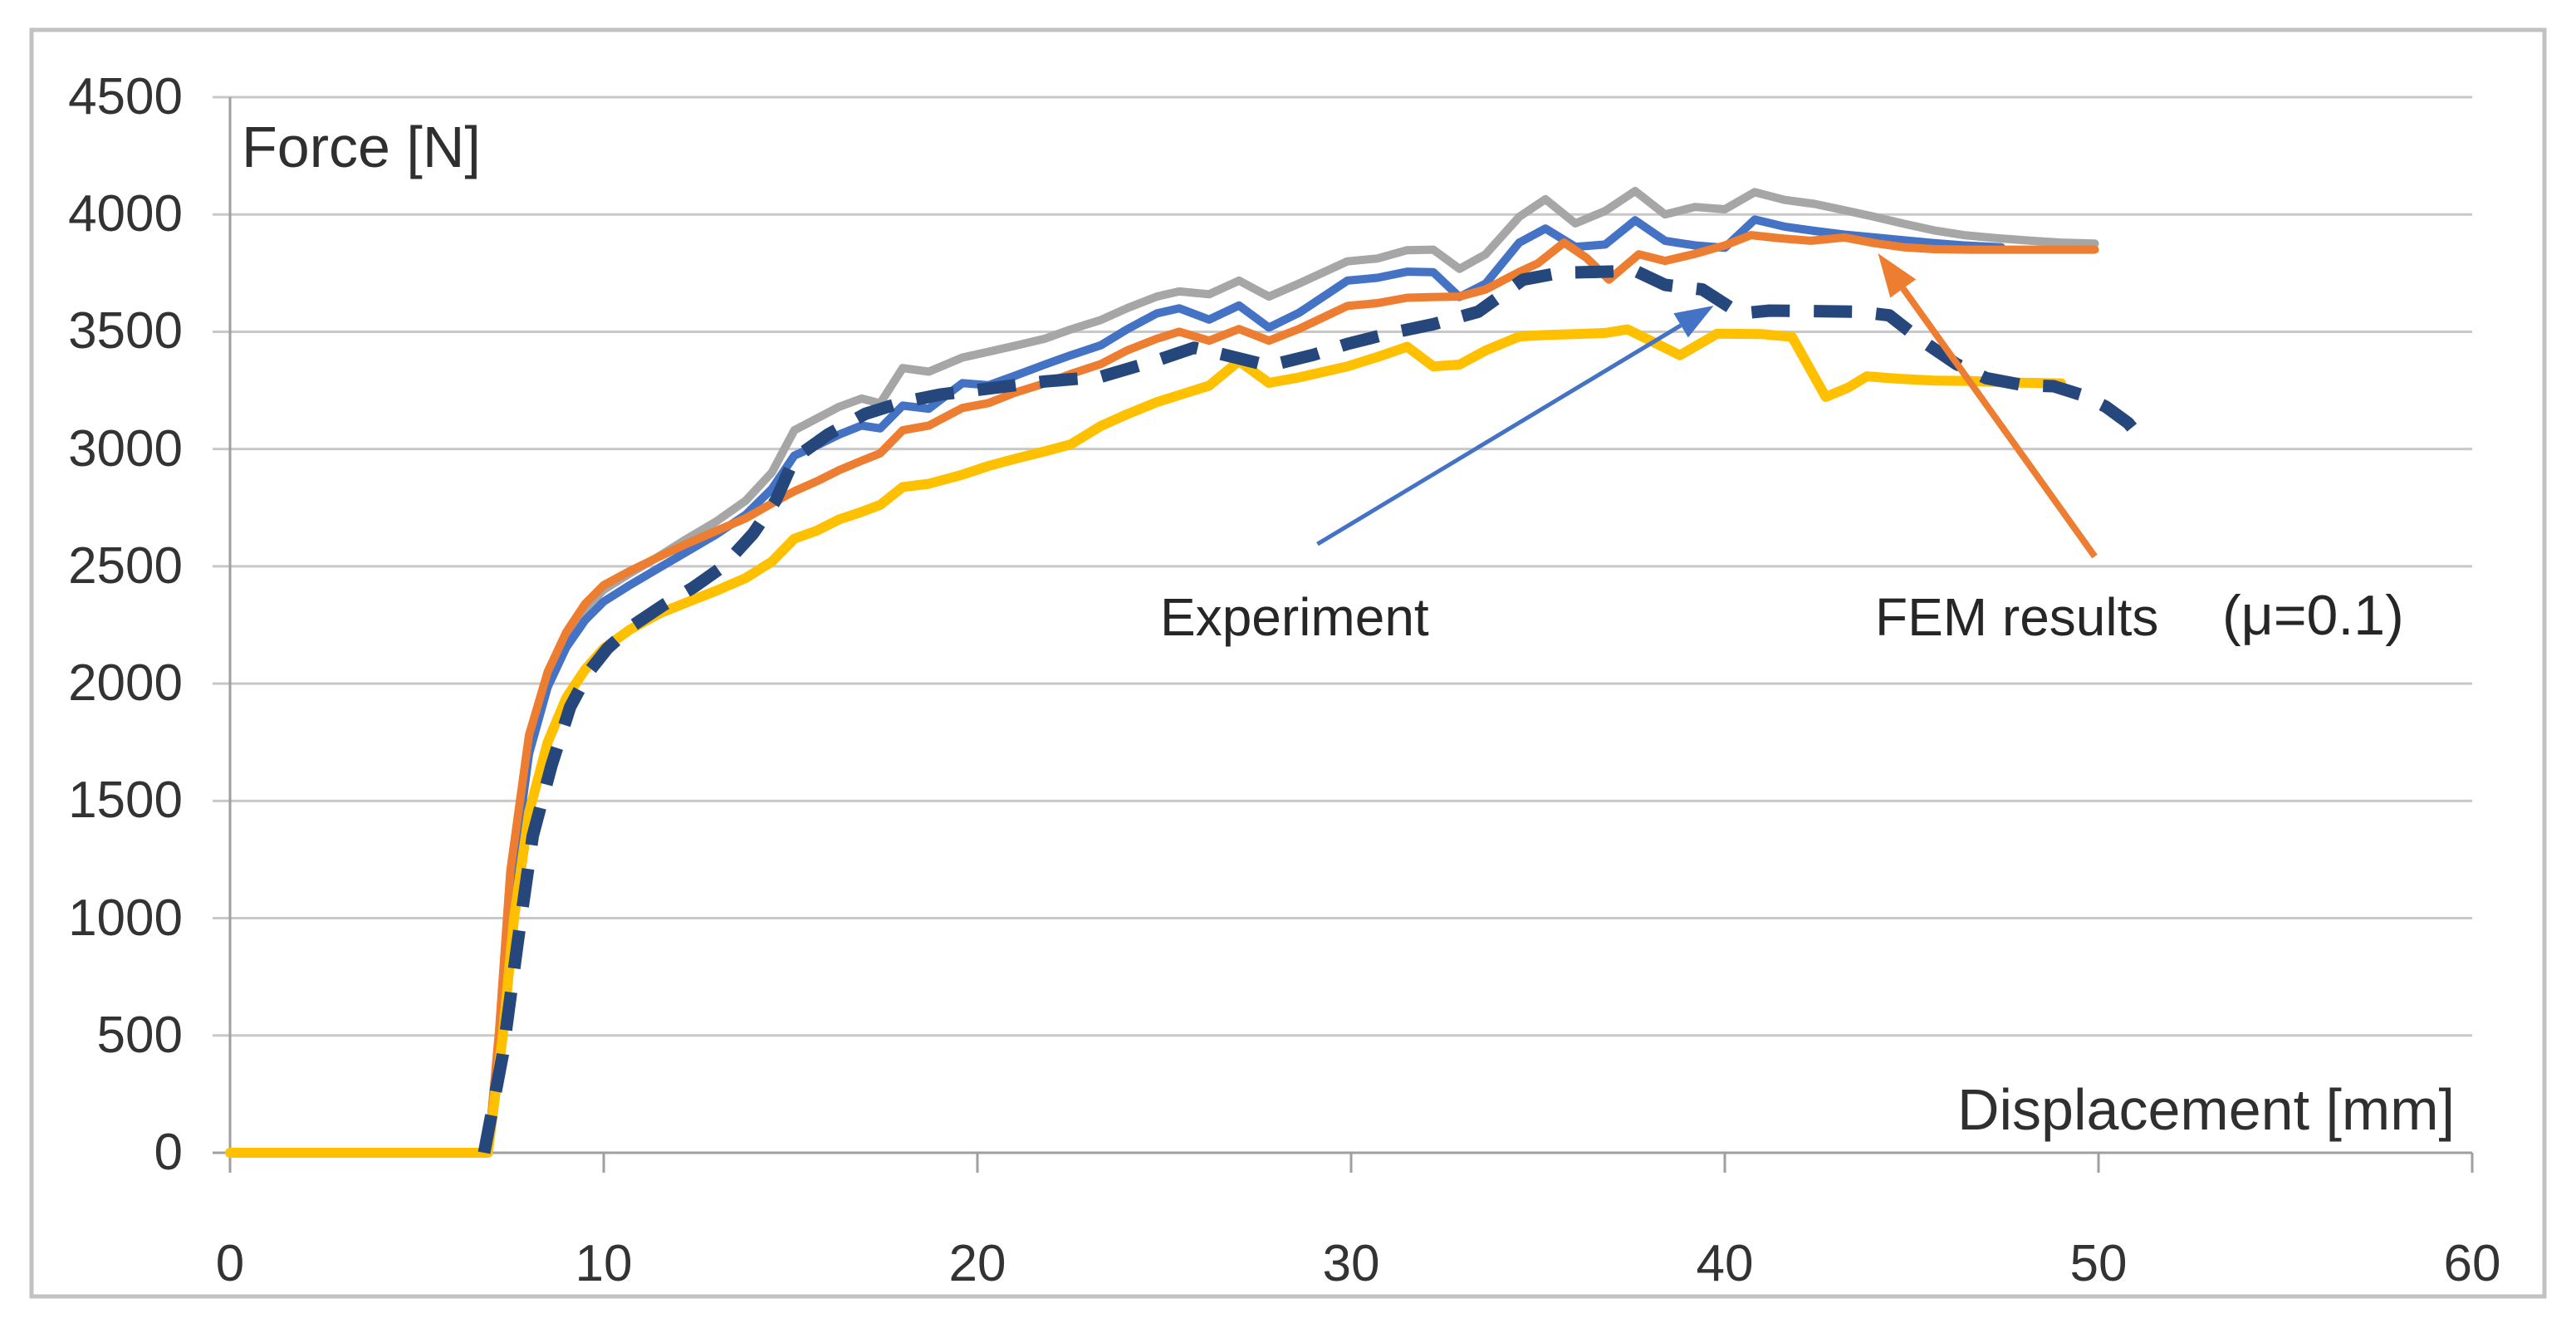 The height and width of the screenshot is (1328, 2576). What do you see at coordinates (168, 1152) in the screenshot?
I see `y-tick-label-0: 0` at bounding box center [168, 1152].